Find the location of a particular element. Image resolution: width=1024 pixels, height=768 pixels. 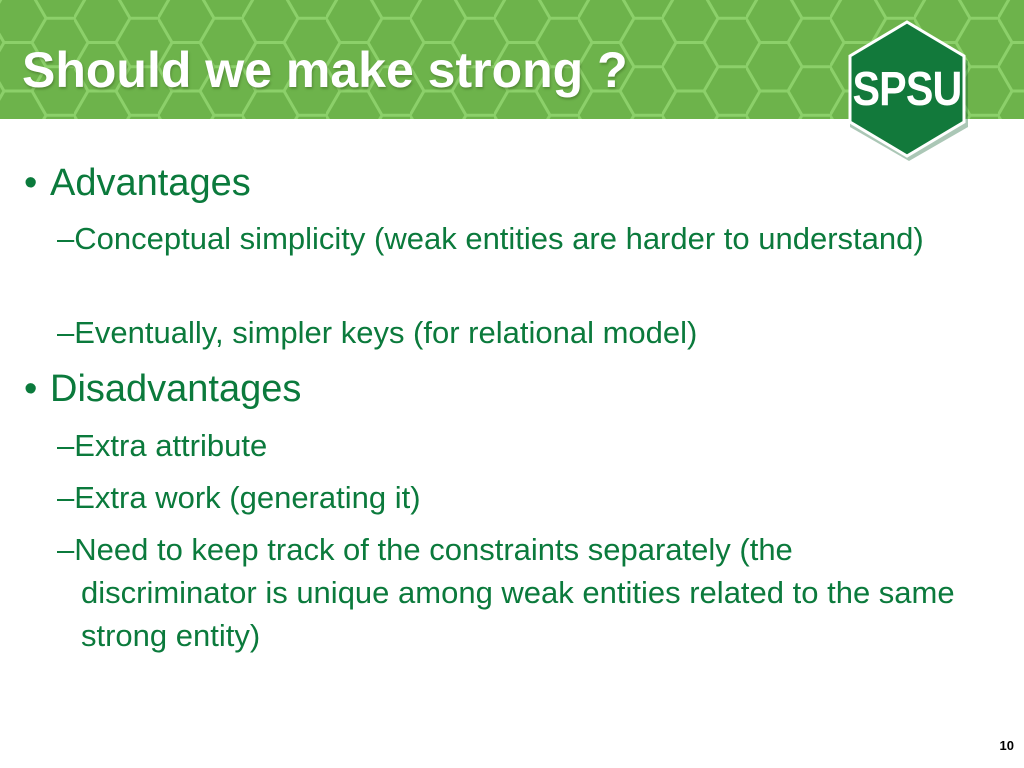

bullet-disadvantages: • Disadvantages is located at coordinates (162, 389).